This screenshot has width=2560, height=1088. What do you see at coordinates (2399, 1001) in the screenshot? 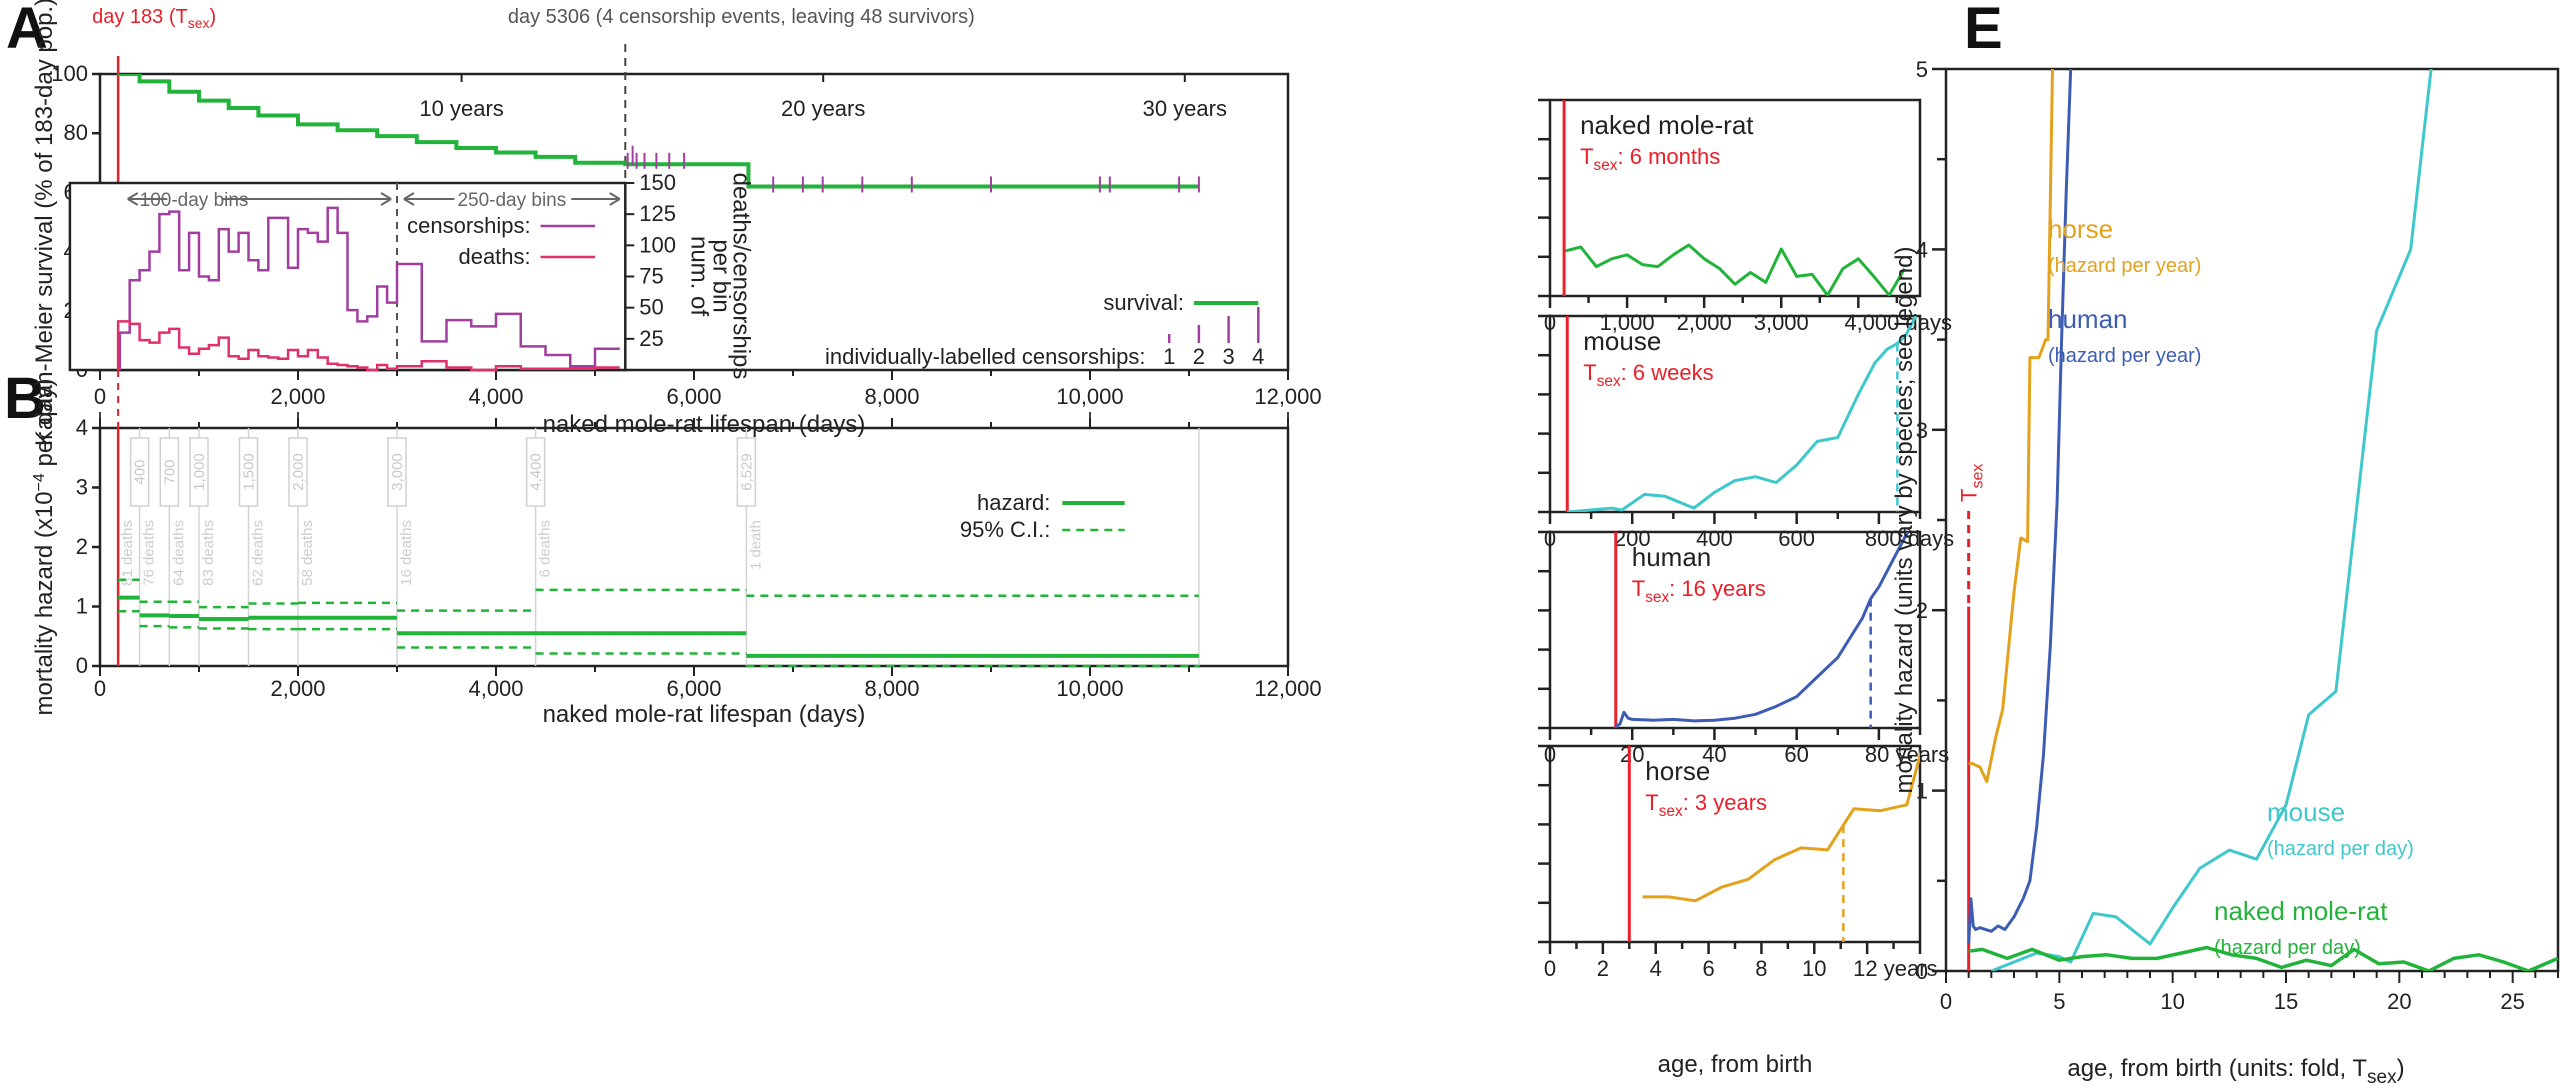
I see `x-tick-label: 20` at bounding box center [2399, 1001].